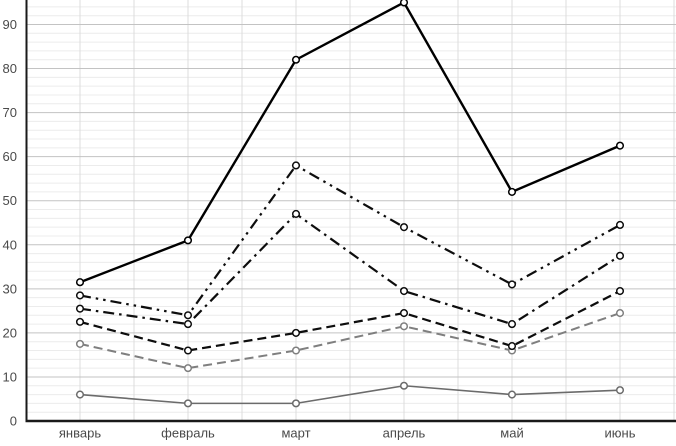 This screenshot has width=676, height=446. What do you see at coordinates (188, 368) in the screenshot?
I see `series-5-dashed-gray-marker-февраль` at bounding box center [188, 368].